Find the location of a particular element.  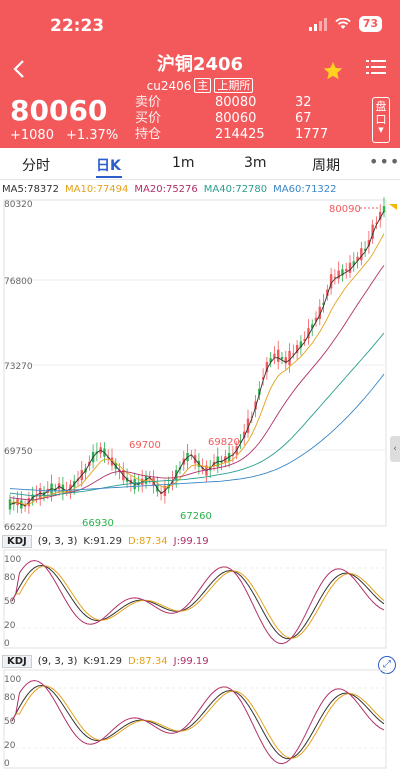

price-change-row: +1080 +1.37% is located at coordinates (64, 135).